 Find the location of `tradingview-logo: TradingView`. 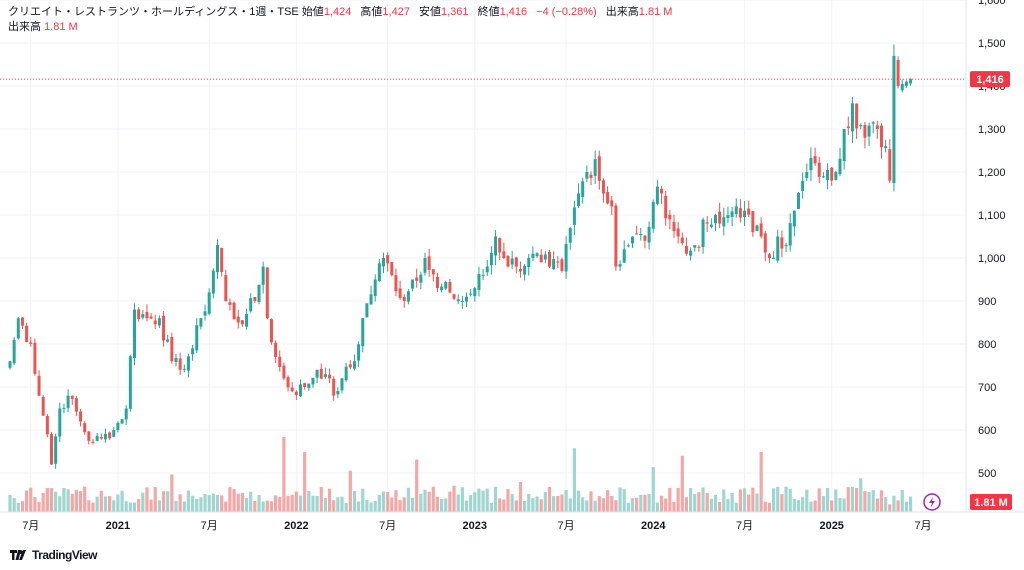

tradingview-logo: TradingView is located at coordinates (53, 555).